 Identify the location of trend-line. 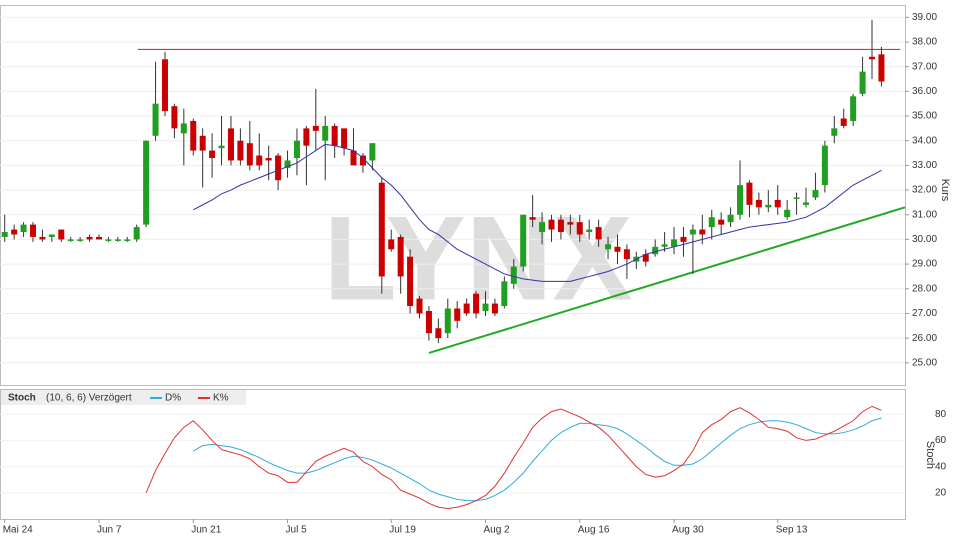
(667, 280).